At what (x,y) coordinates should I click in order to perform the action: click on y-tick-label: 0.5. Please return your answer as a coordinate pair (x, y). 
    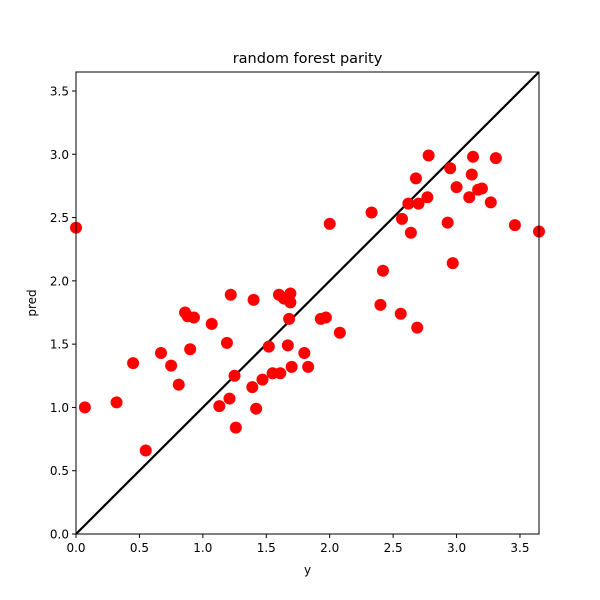
    Looking at the image, I should click on (59, 471).